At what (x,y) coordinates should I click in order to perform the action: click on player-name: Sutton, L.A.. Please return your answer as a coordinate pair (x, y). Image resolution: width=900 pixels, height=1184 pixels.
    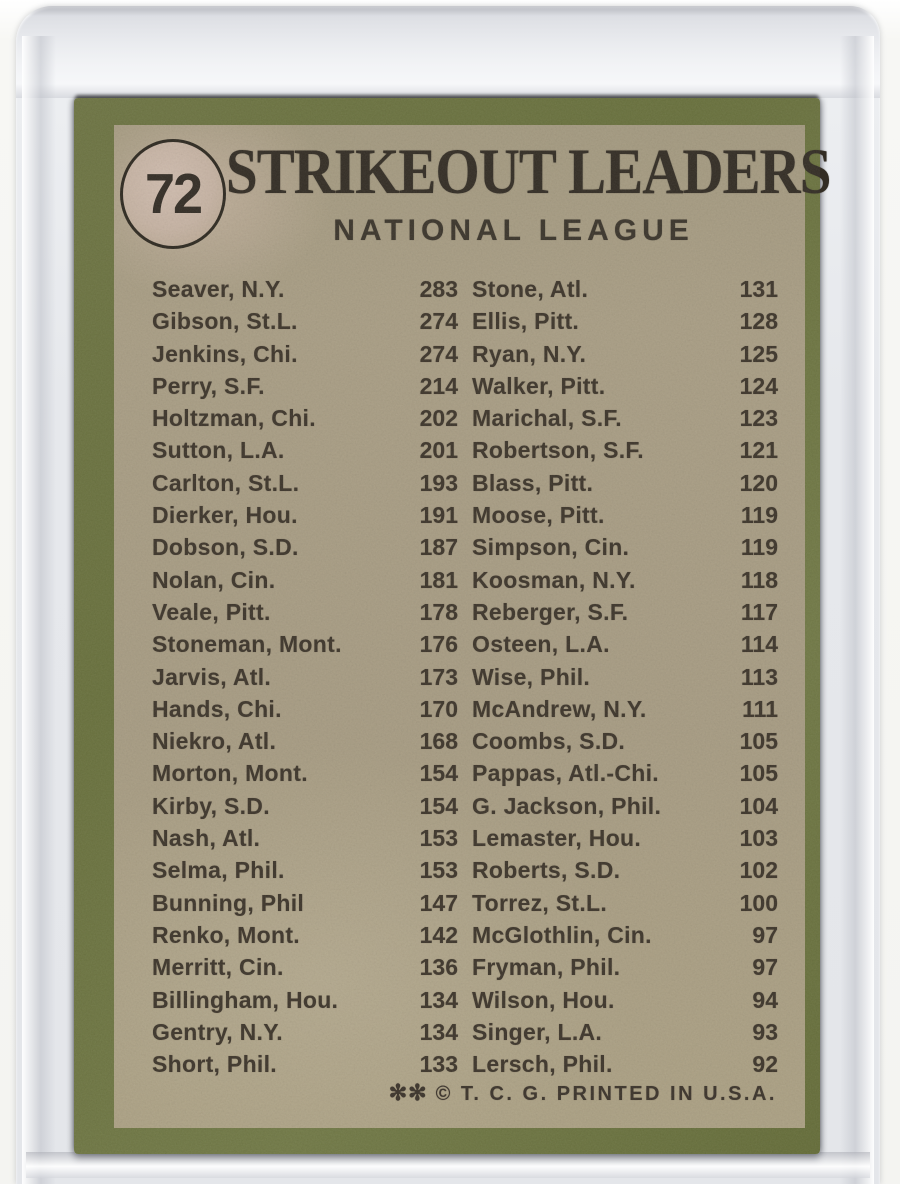
    Looking at the image, I should click on (218, 450).